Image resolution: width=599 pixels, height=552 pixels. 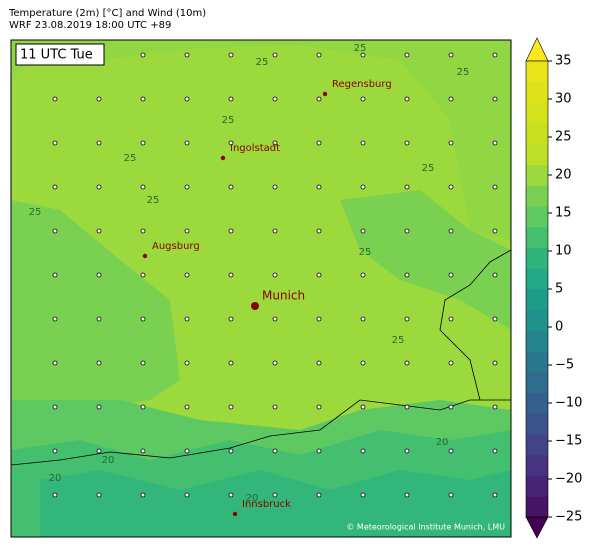 I want to click on colorbar-tick-label: 30, so click(x=563, y=99).